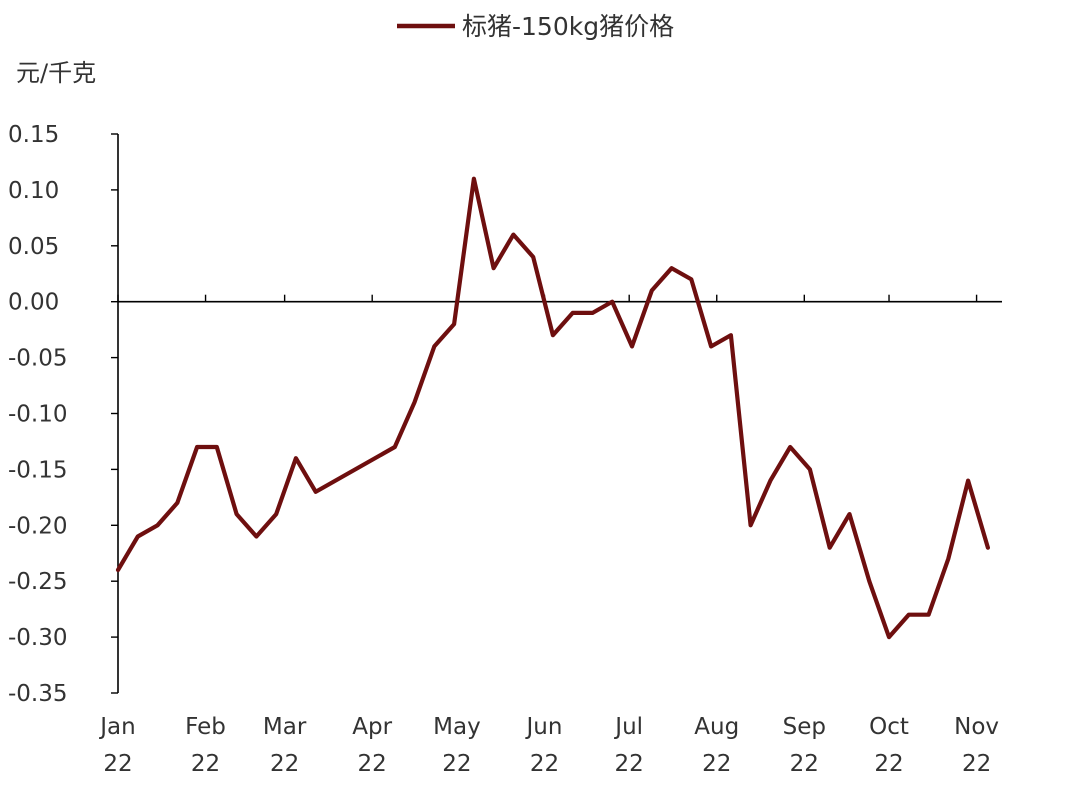  What do you see at coordinates (205, 727) in the screenshot?
I see `x-tick-label-month: Feb` at bounding box center [205, 727].